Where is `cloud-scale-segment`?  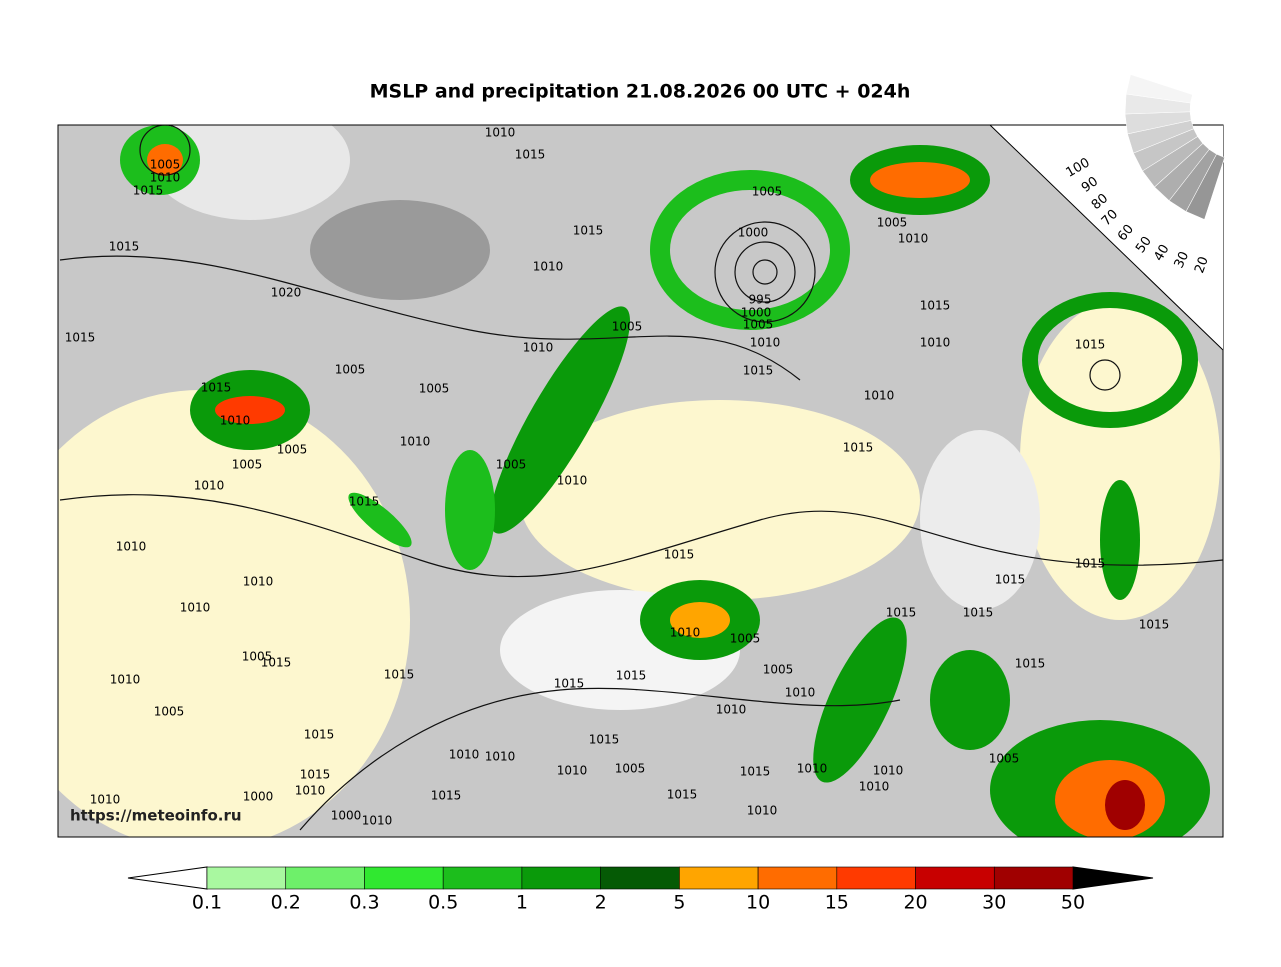 cloud-scale-segment is located at coordinates (1159, 89).